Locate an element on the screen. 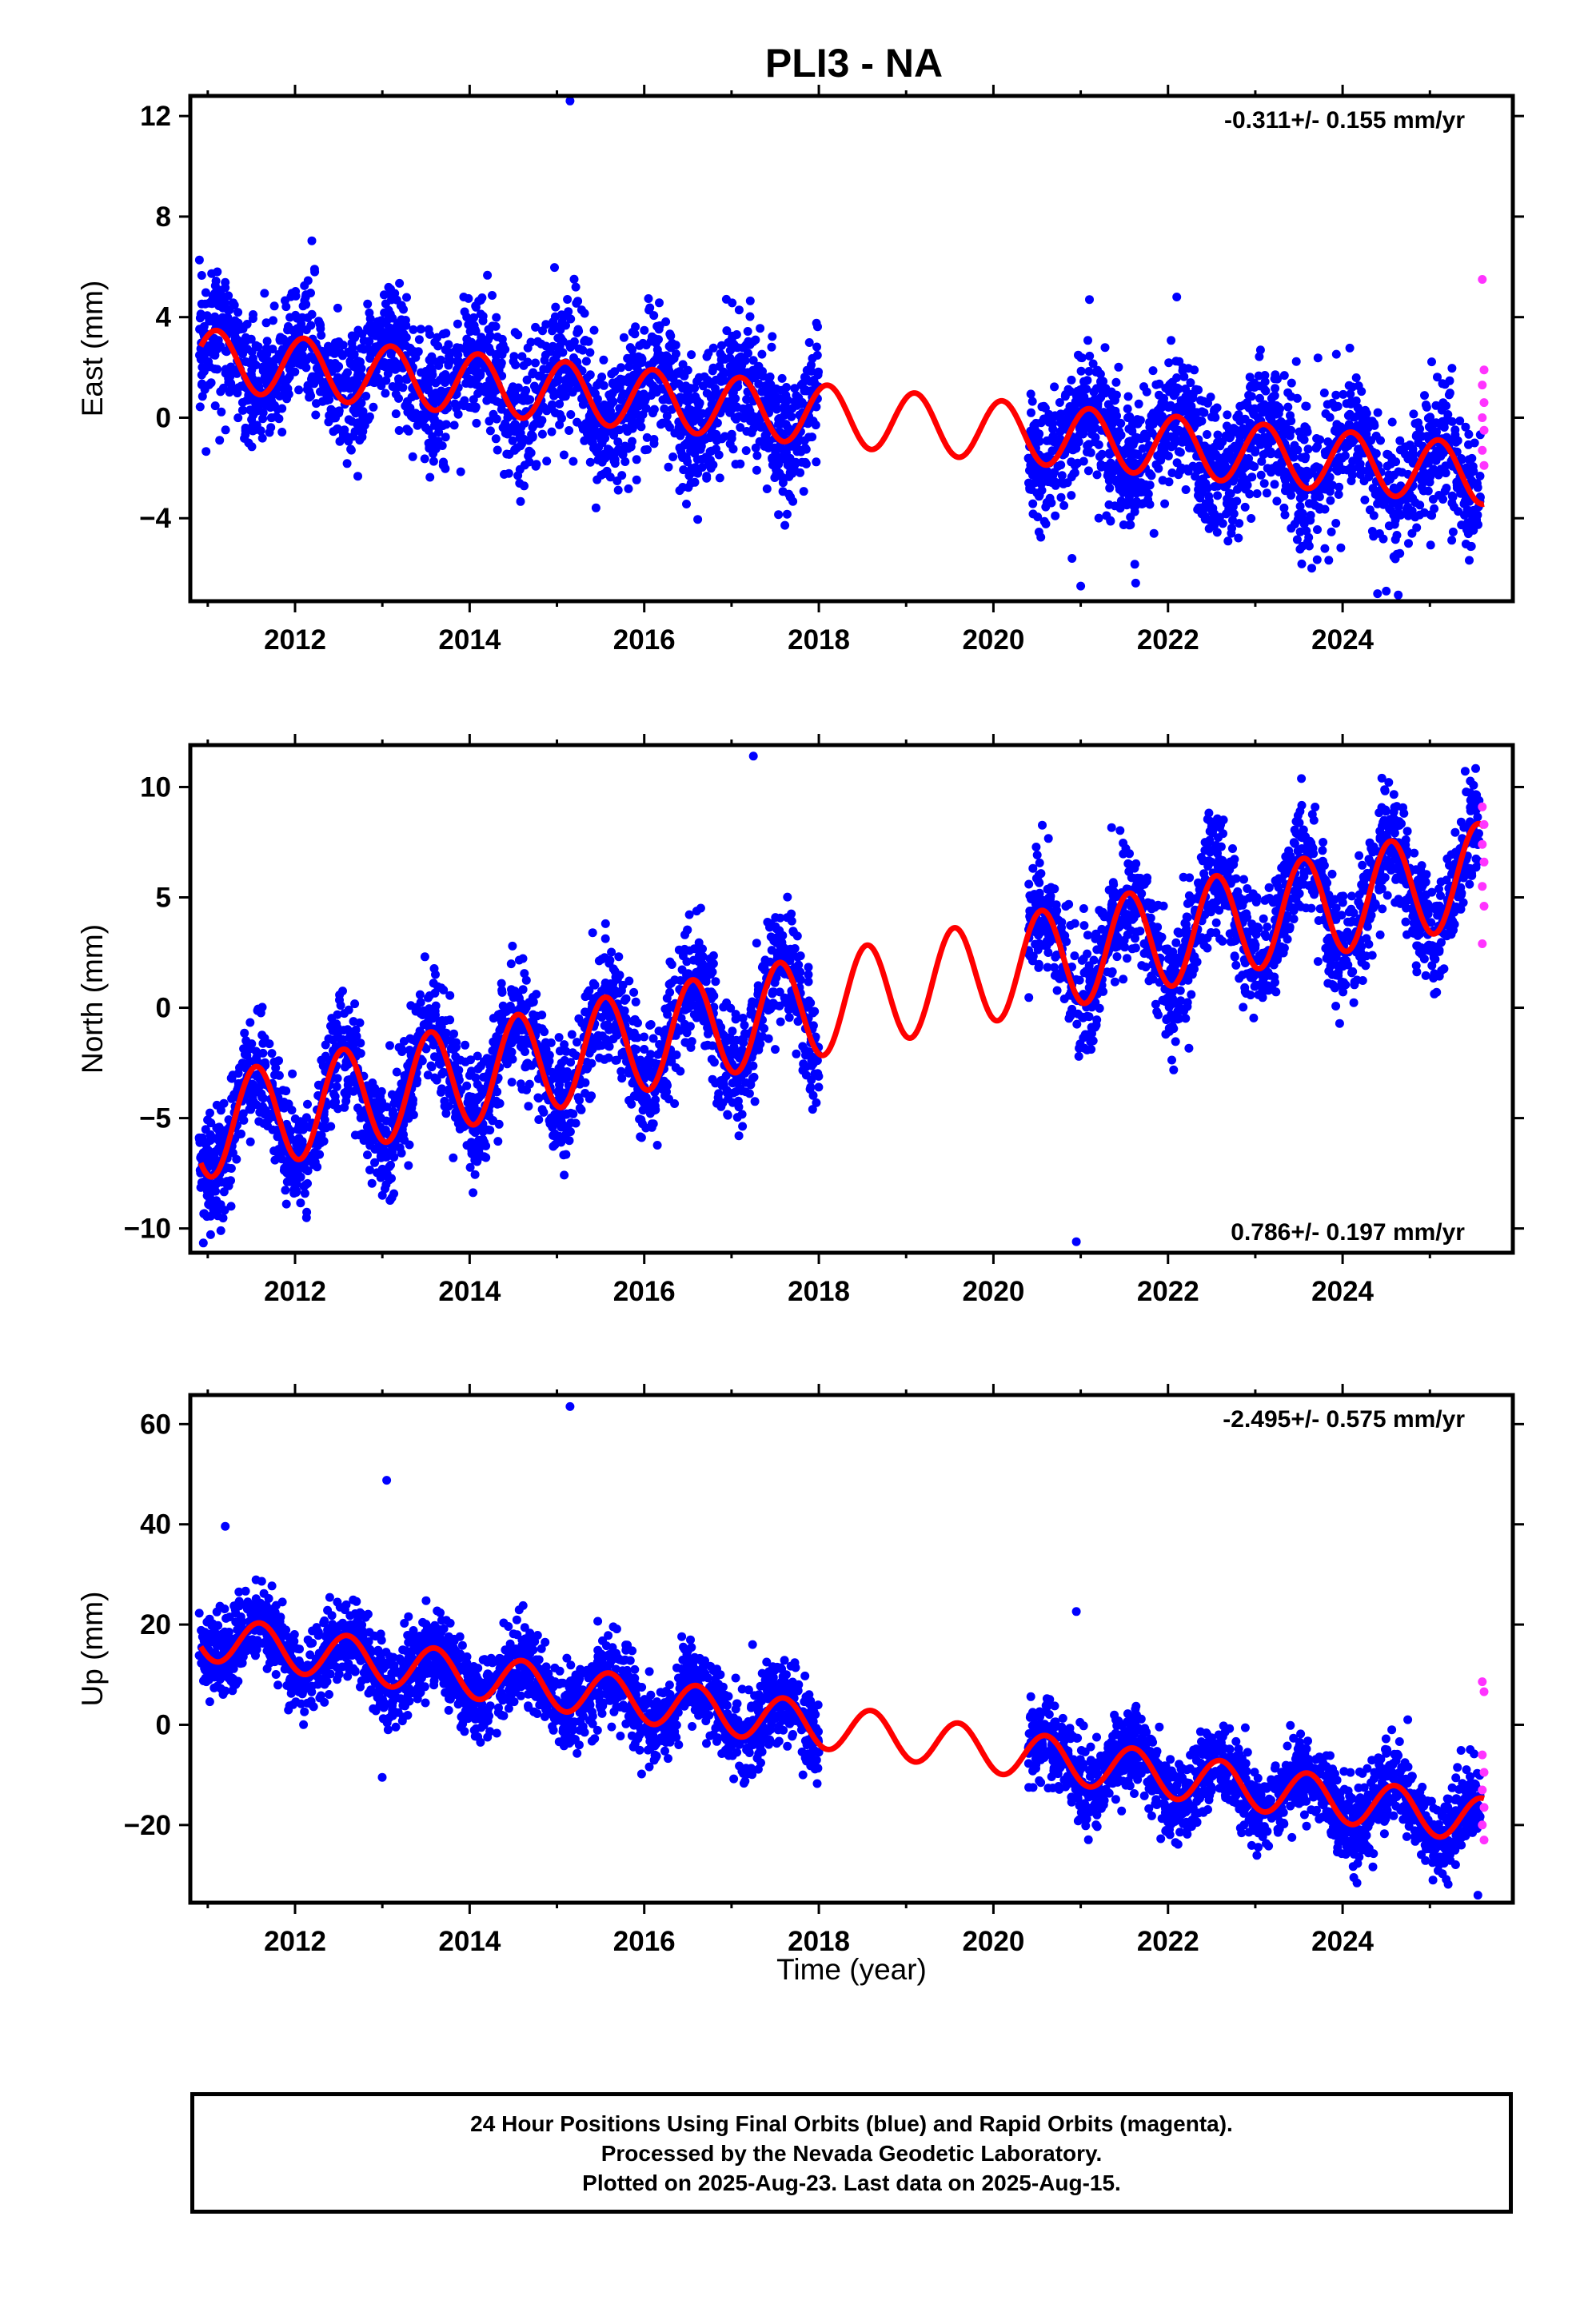 Image resolution: width=1580 pixels, height=2324 pixels. east-outlier-point is located at coordinates (1071, 558).